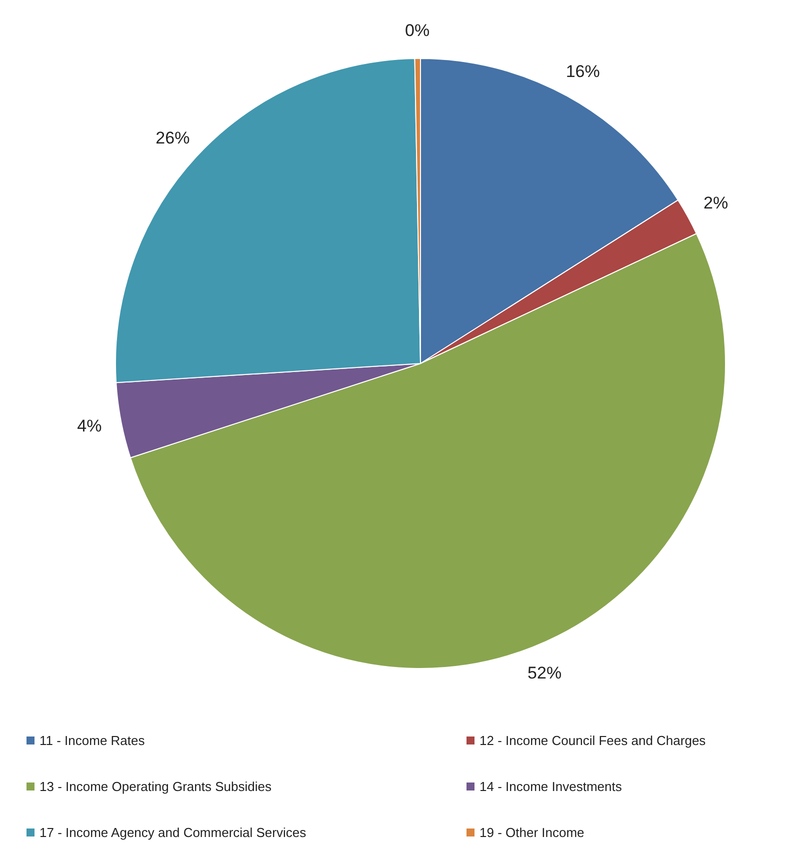  Describe the element at coordinates (545, 673) in the screenshot. I see `data-label: 52%` at that location.